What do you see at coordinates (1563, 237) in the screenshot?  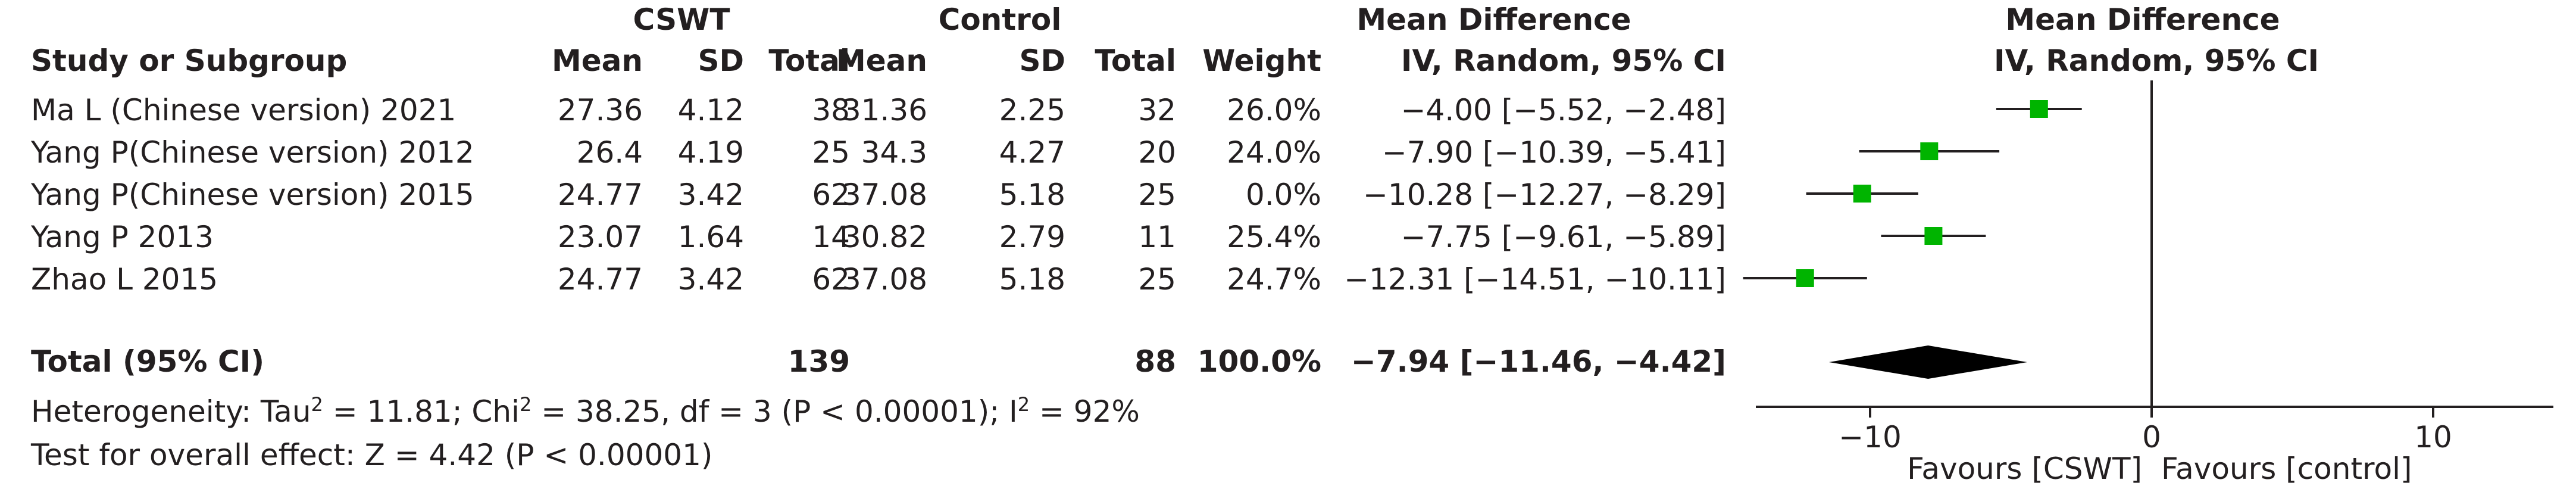 I see `study-ci: −7.75 [−9.61, −5.89]` at bounding box center [1563, 237].